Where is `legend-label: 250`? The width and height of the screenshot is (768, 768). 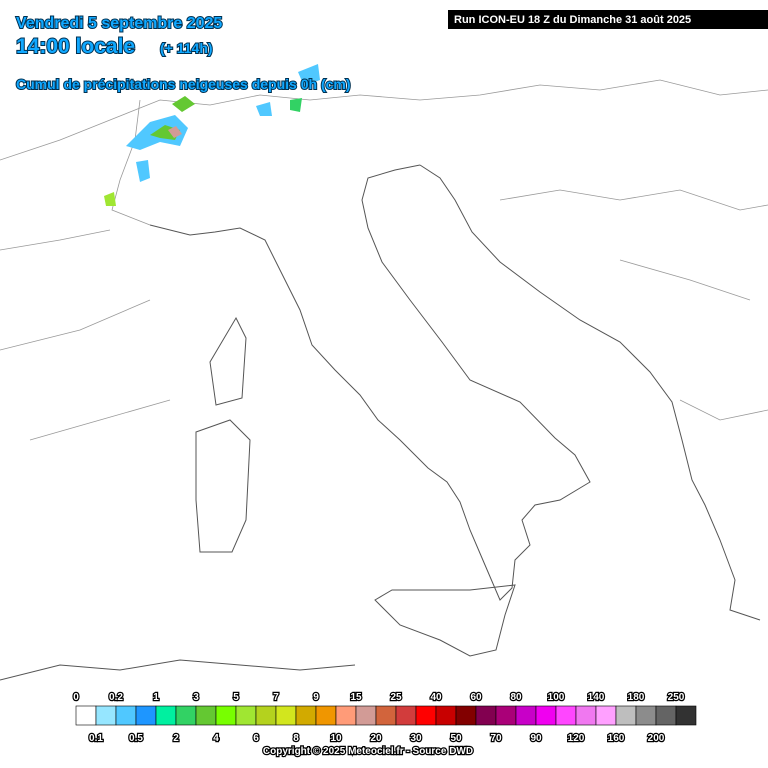
legend-label: 250 is located at coordinates (676, 697).